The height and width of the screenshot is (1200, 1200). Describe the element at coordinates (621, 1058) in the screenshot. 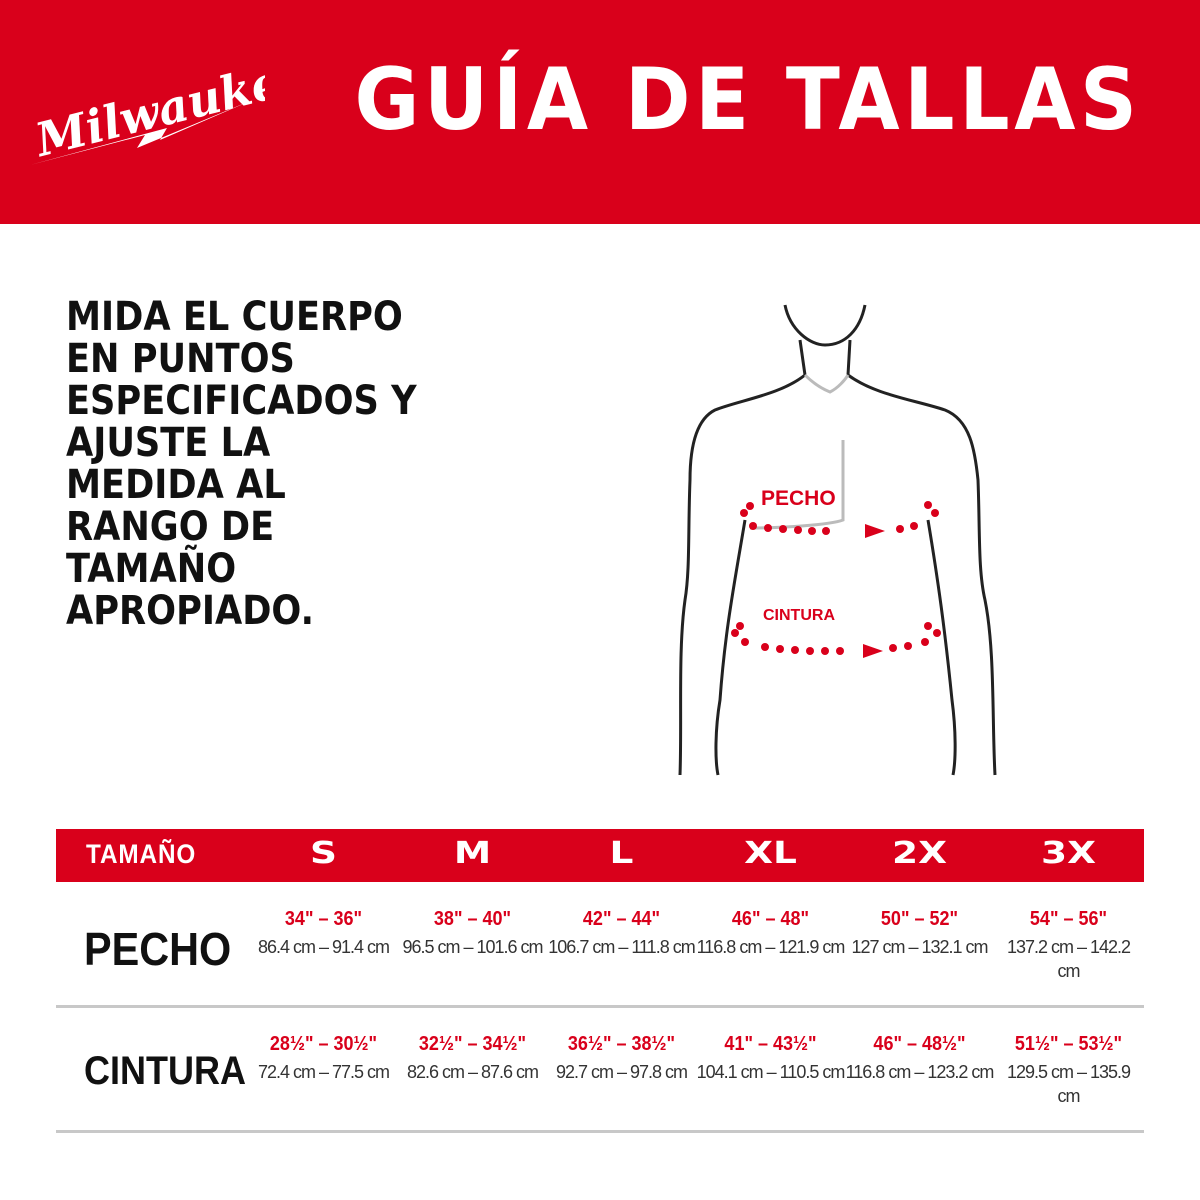

I see `table-cell: 36½" – 38½" 92.7 cm – 97.8 cm` at that location.